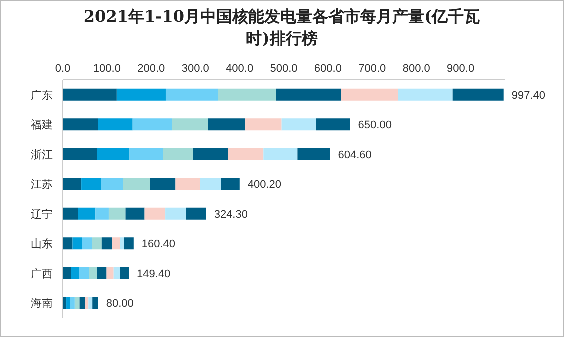  Describe the element at coordinates (231, 214) in the screenshot. I see `total-label: 324.30` at that location.